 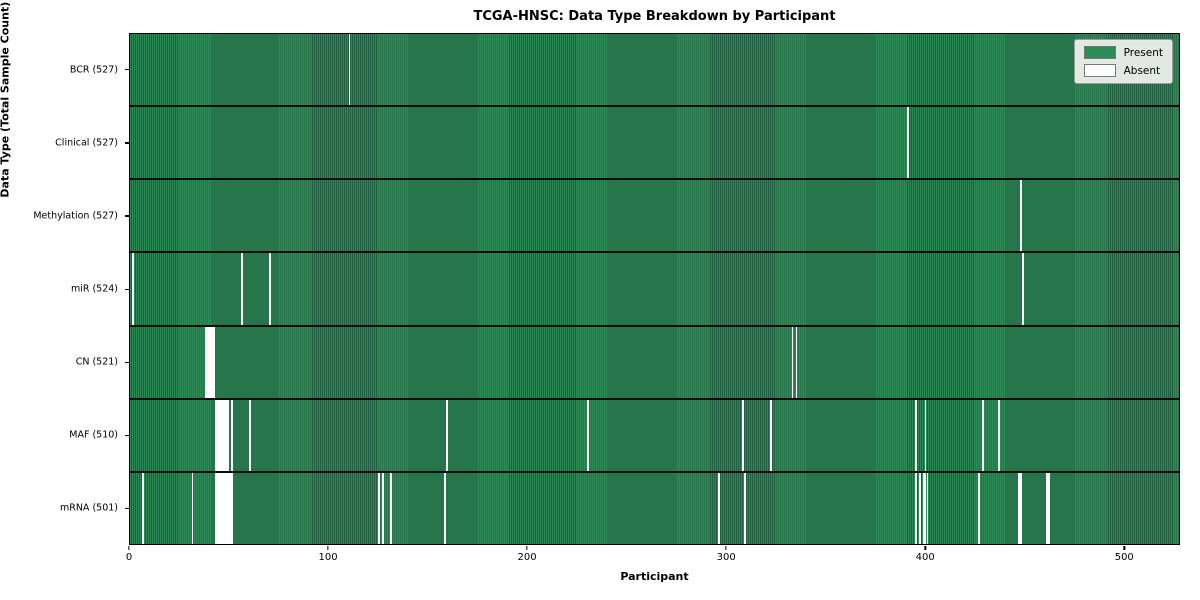 I want to click on heatmap-row-cn, so click(x=654, y=361).